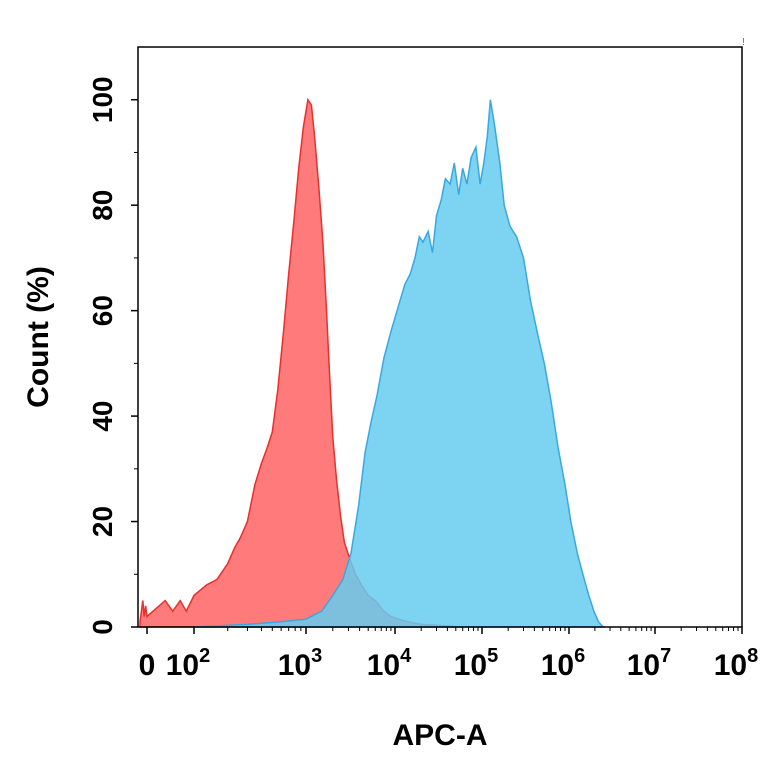 Image resolution: width=764 pixels, height=764 pixels. What do you see at coordinates (102, 310) in the screenshot?
I see `y-tick-label-3: 60` at bounding box center [102, 310].